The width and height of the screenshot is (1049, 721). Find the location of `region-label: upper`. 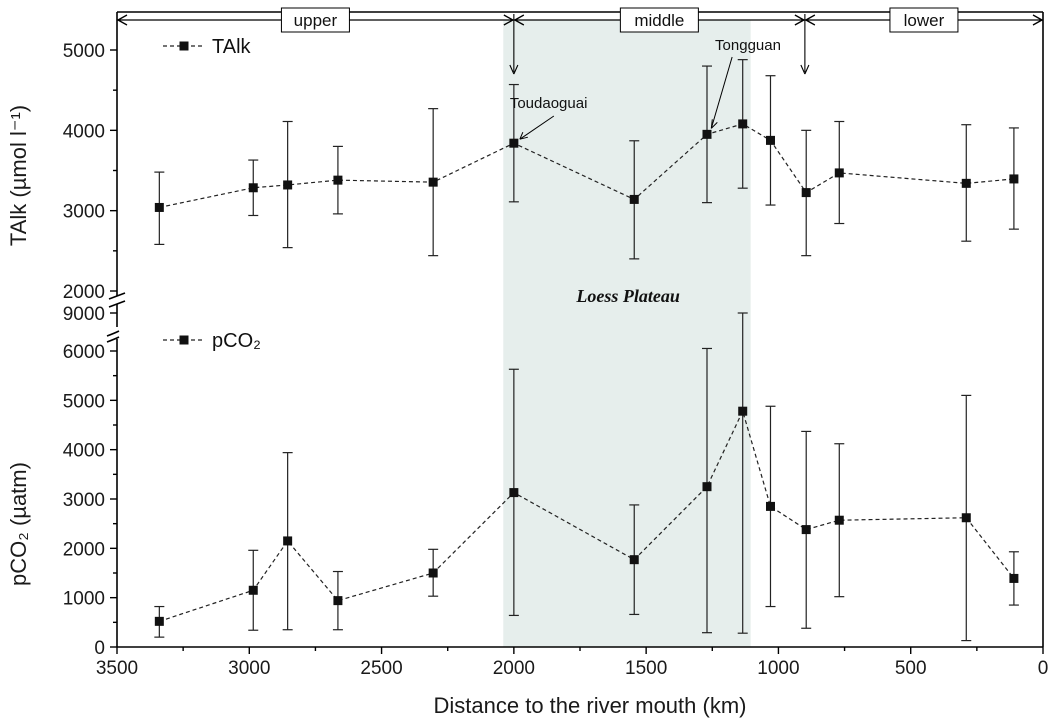

region-label: upper is located at coordinates (316, 20).